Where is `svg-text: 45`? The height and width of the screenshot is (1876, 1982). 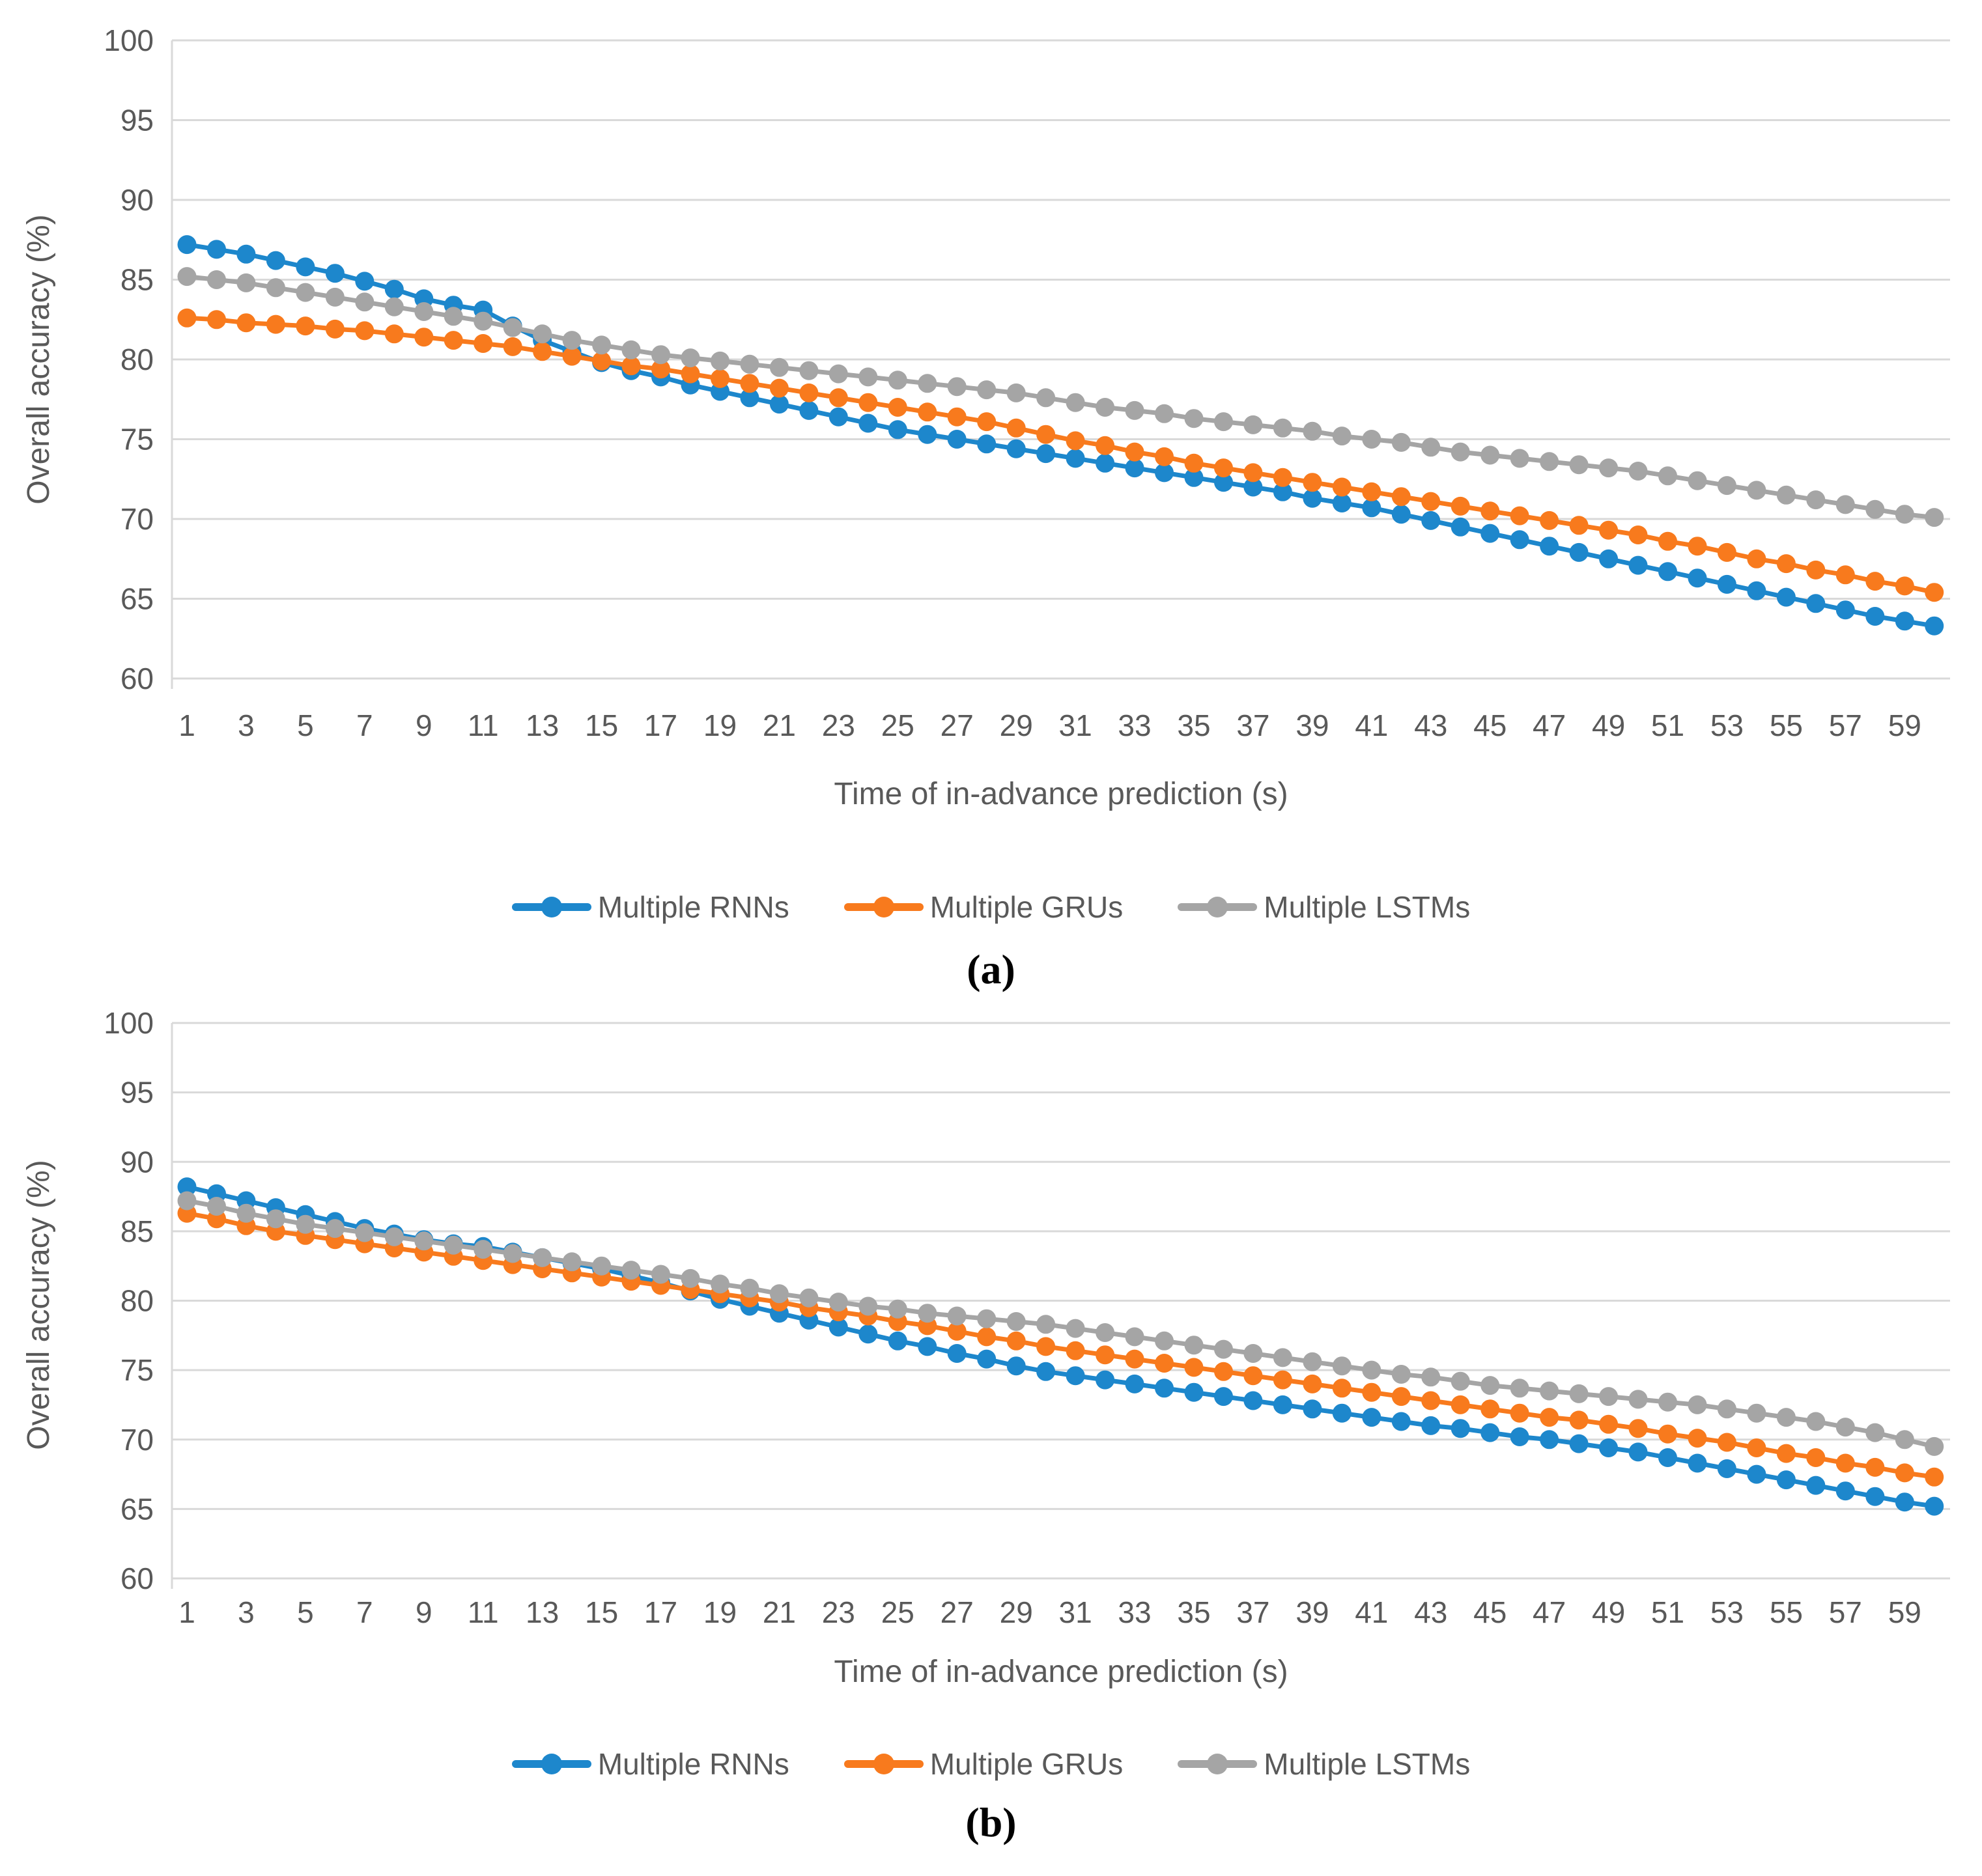
svg-text: 45 is located at coordinates (1490, 725).